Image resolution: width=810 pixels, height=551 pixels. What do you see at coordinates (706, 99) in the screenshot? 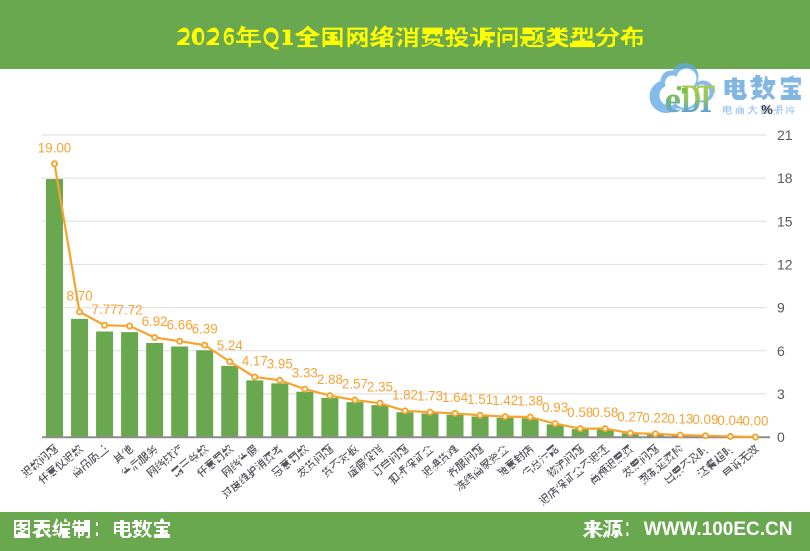
I see `svg-text: T` at bounding box center [706, 99].